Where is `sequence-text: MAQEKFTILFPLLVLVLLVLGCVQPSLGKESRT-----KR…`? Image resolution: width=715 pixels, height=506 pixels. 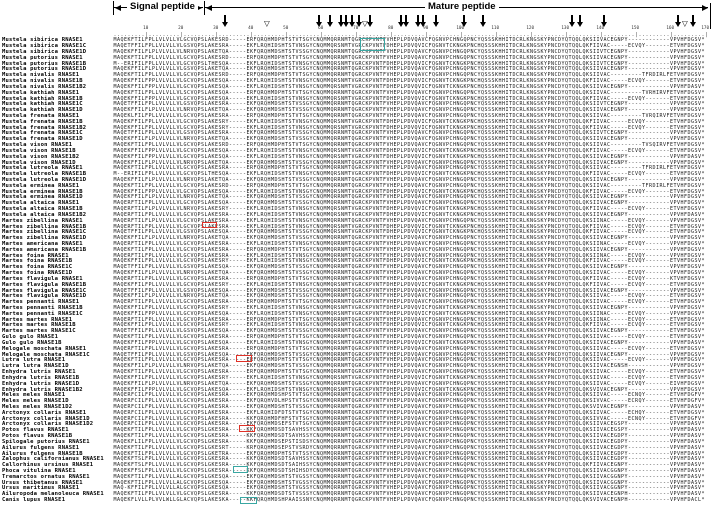
sequence-text: MAQEKFTILFPLLVLVLLVLGCVQPSLGKESRT-----KR… is located at coordinates (409, 447).